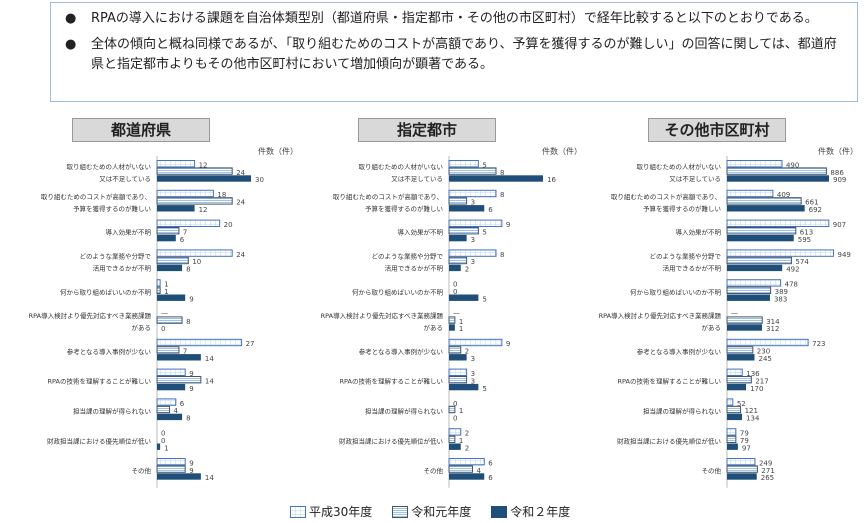 This screenshot has height=523, width=865. Describe the element at coordinates (551, 180) in the screenshot. I see `value-label: 16` at that location.